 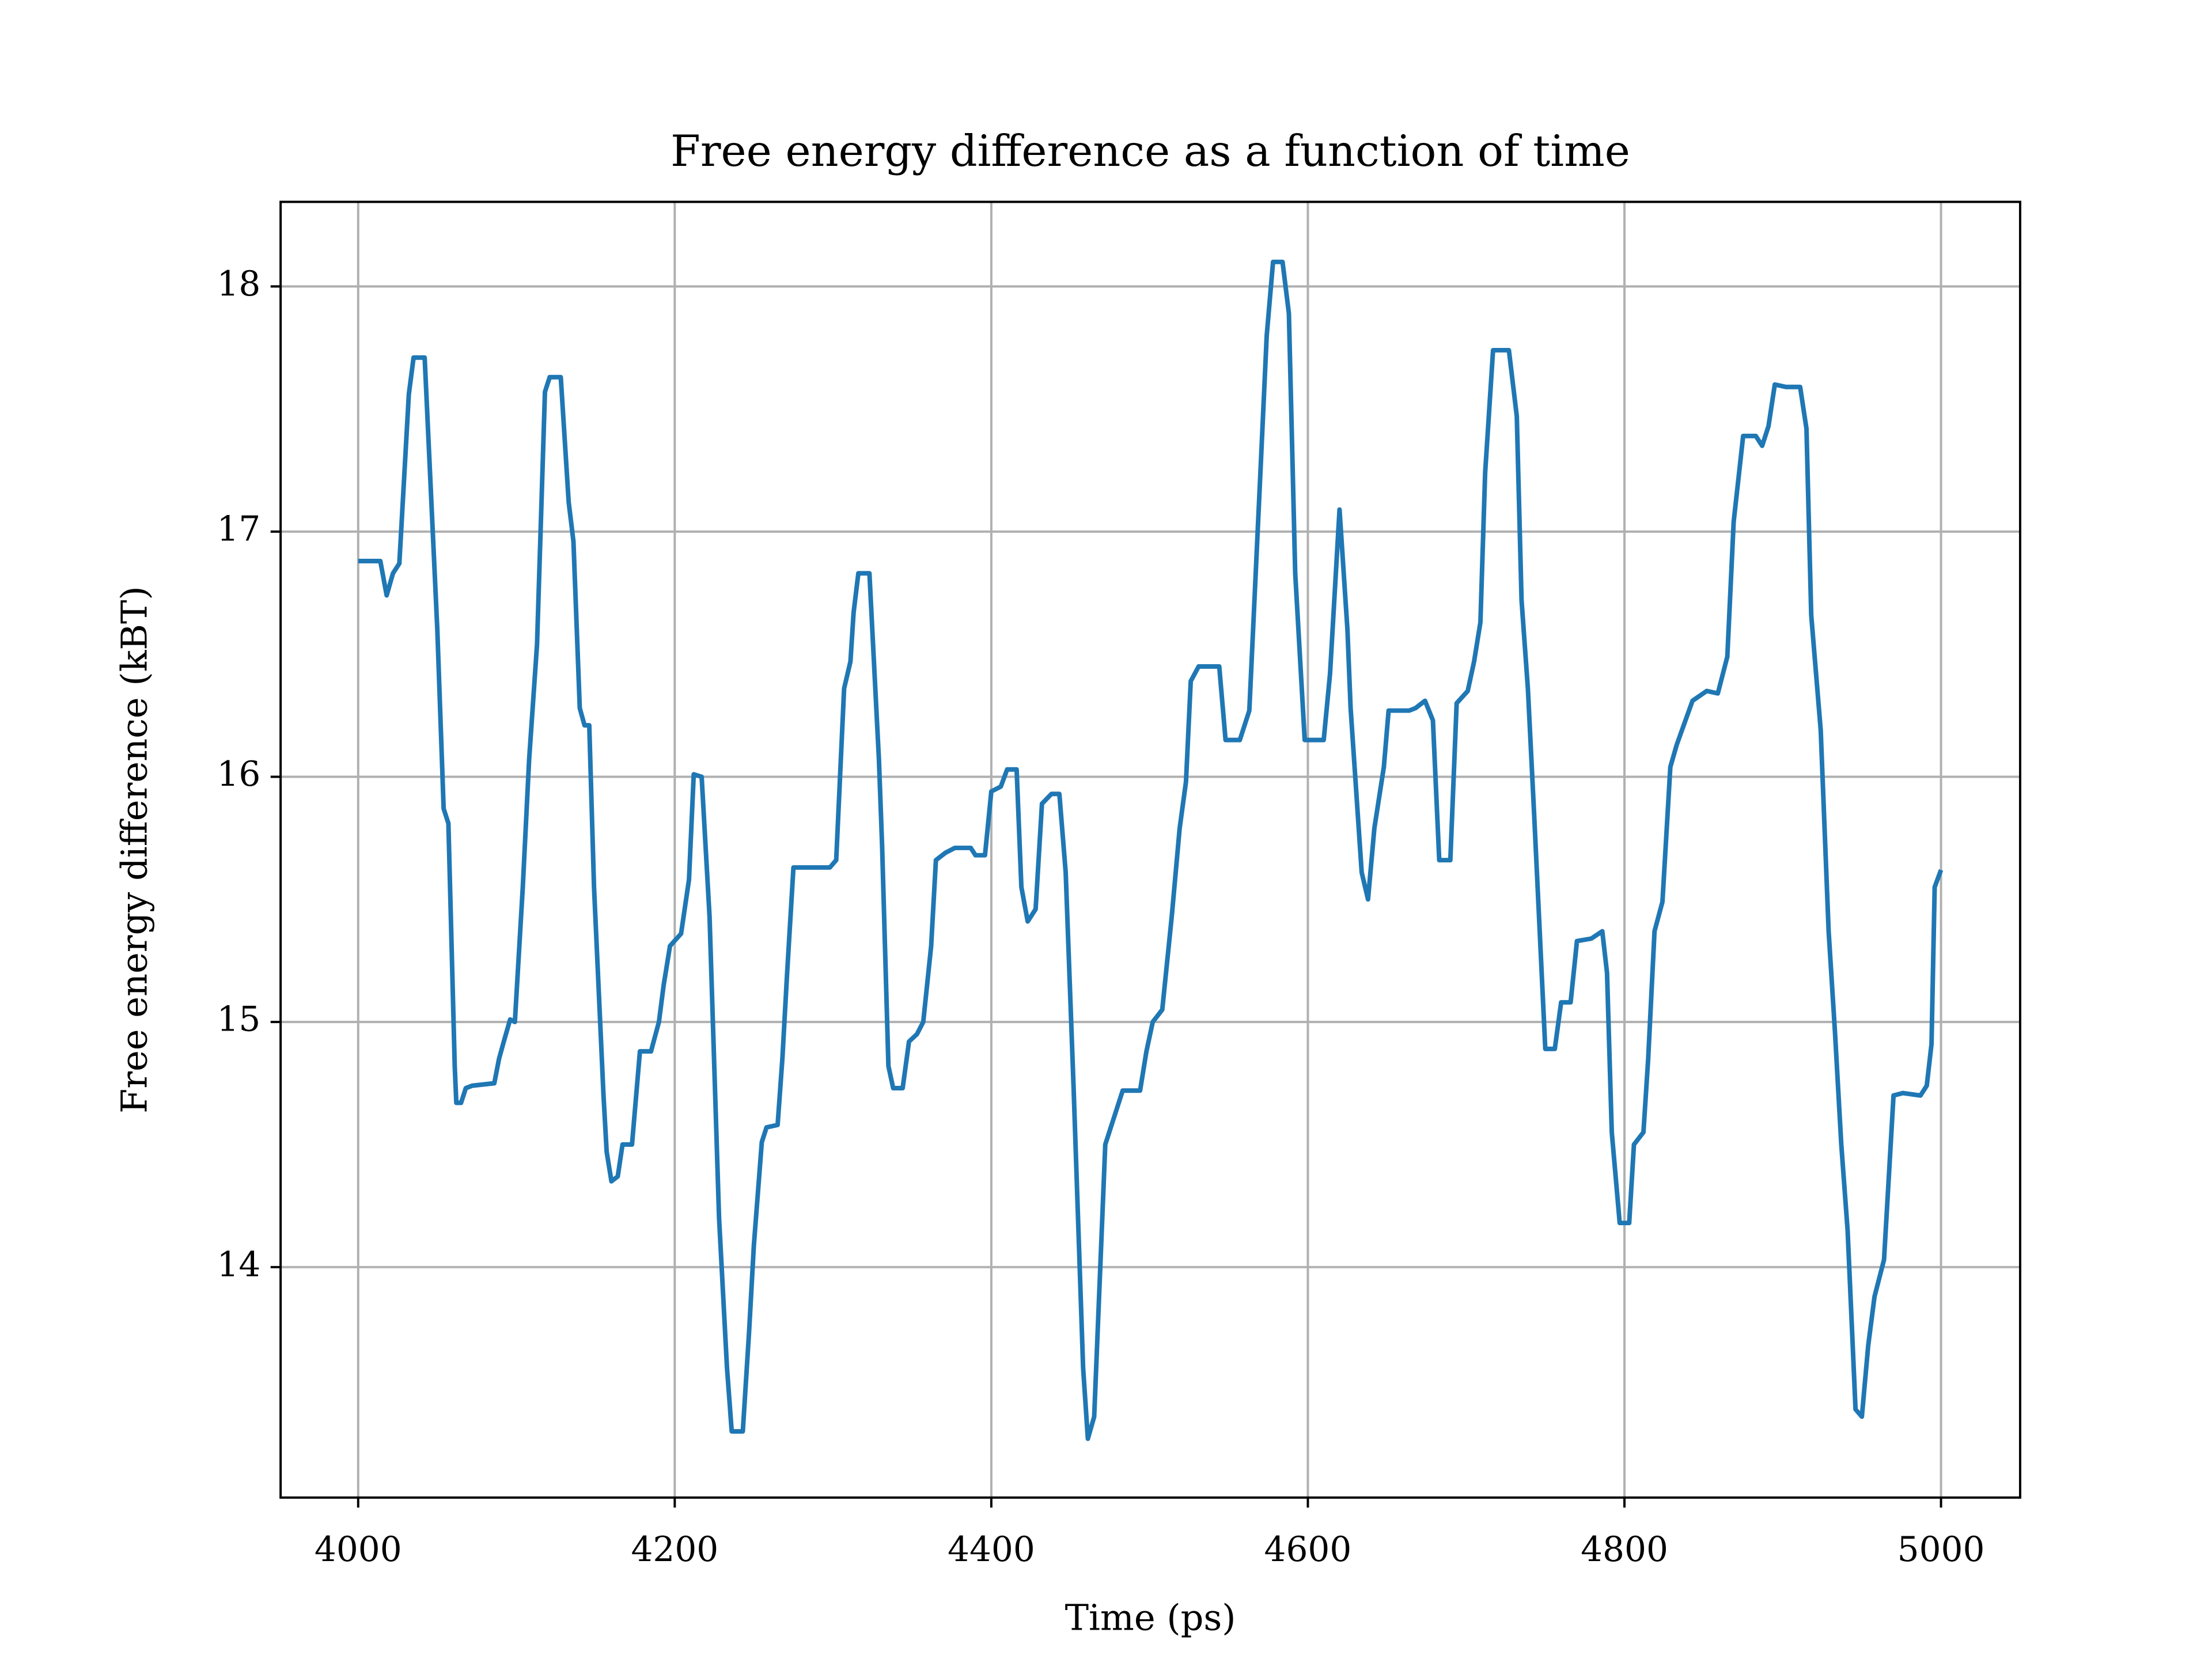 What do you see at coordinates (358, 1550) in the screenshot?
I see `x-tick-label: 4000` at bounding box center [358, 1550].